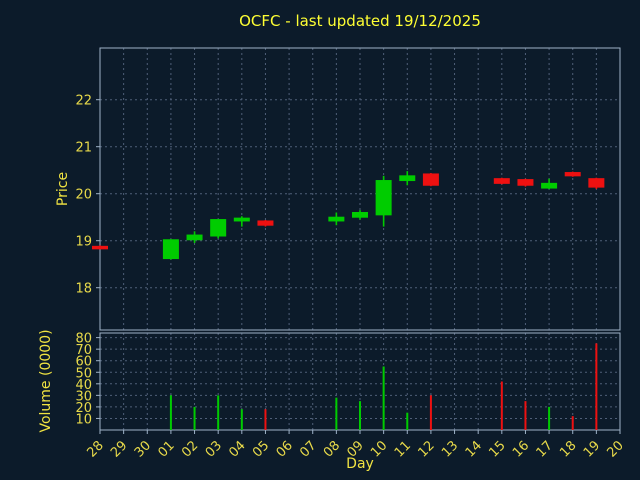 The height and width of the screenshot is (480, 640). I want to click on volume-tick-label: 10, so click(83, 419).